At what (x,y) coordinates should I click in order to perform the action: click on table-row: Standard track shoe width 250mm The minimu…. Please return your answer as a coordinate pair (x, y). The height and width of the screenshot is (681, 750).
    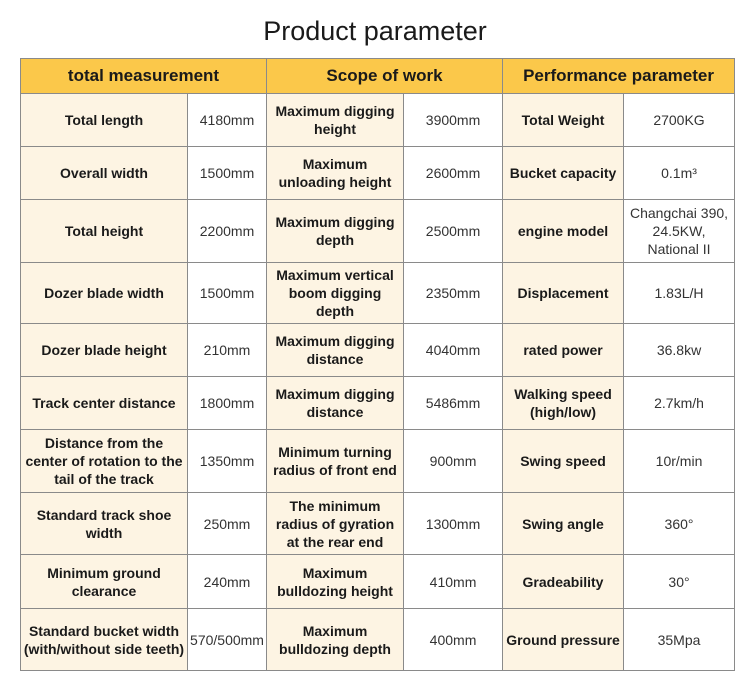
    Looking at the image, I should click on (378, 523).